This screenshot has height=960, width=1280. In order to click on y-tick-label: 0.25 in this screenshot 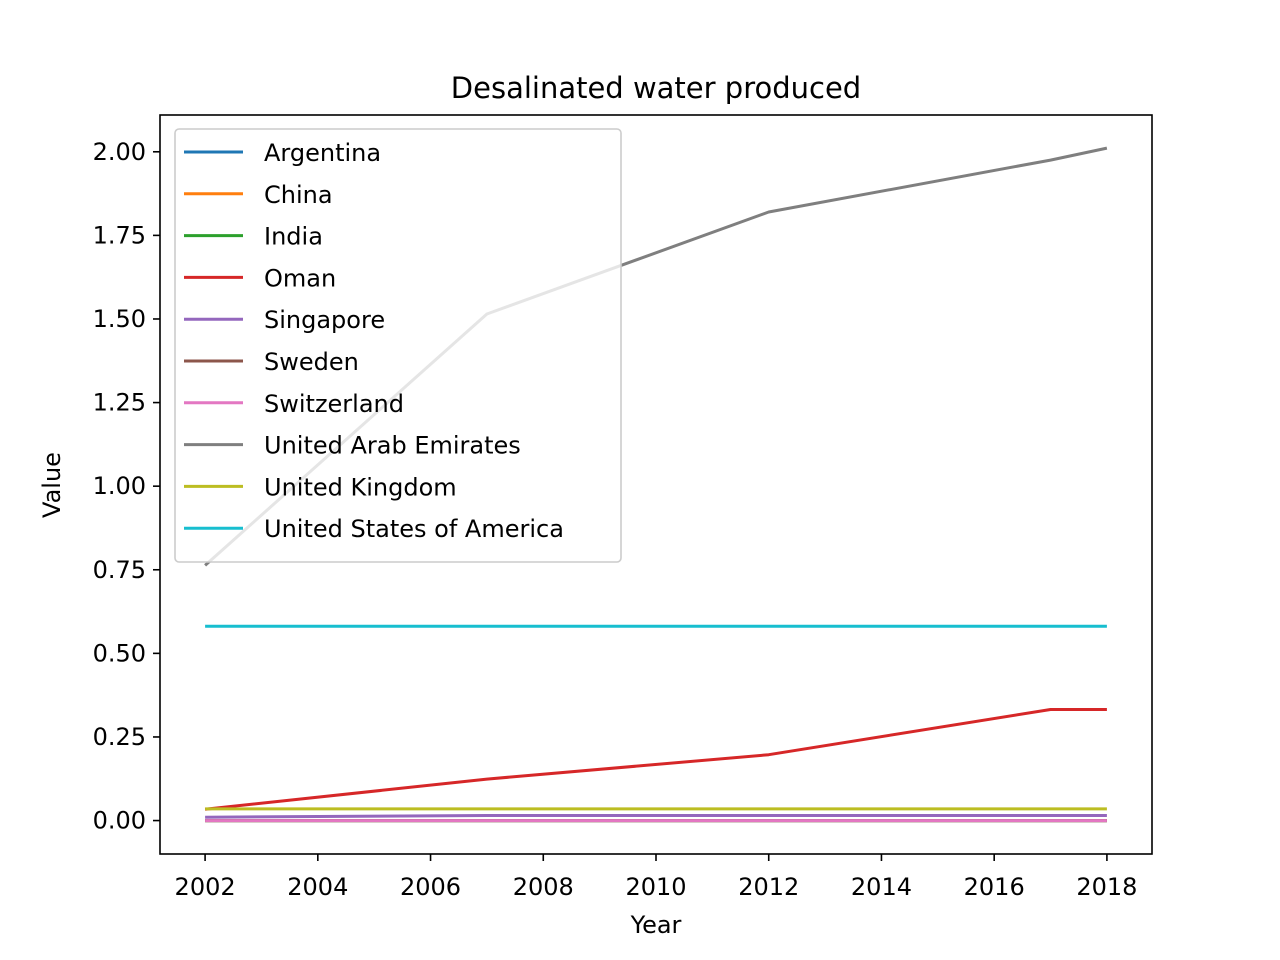, I will do `click(119, 737)`.